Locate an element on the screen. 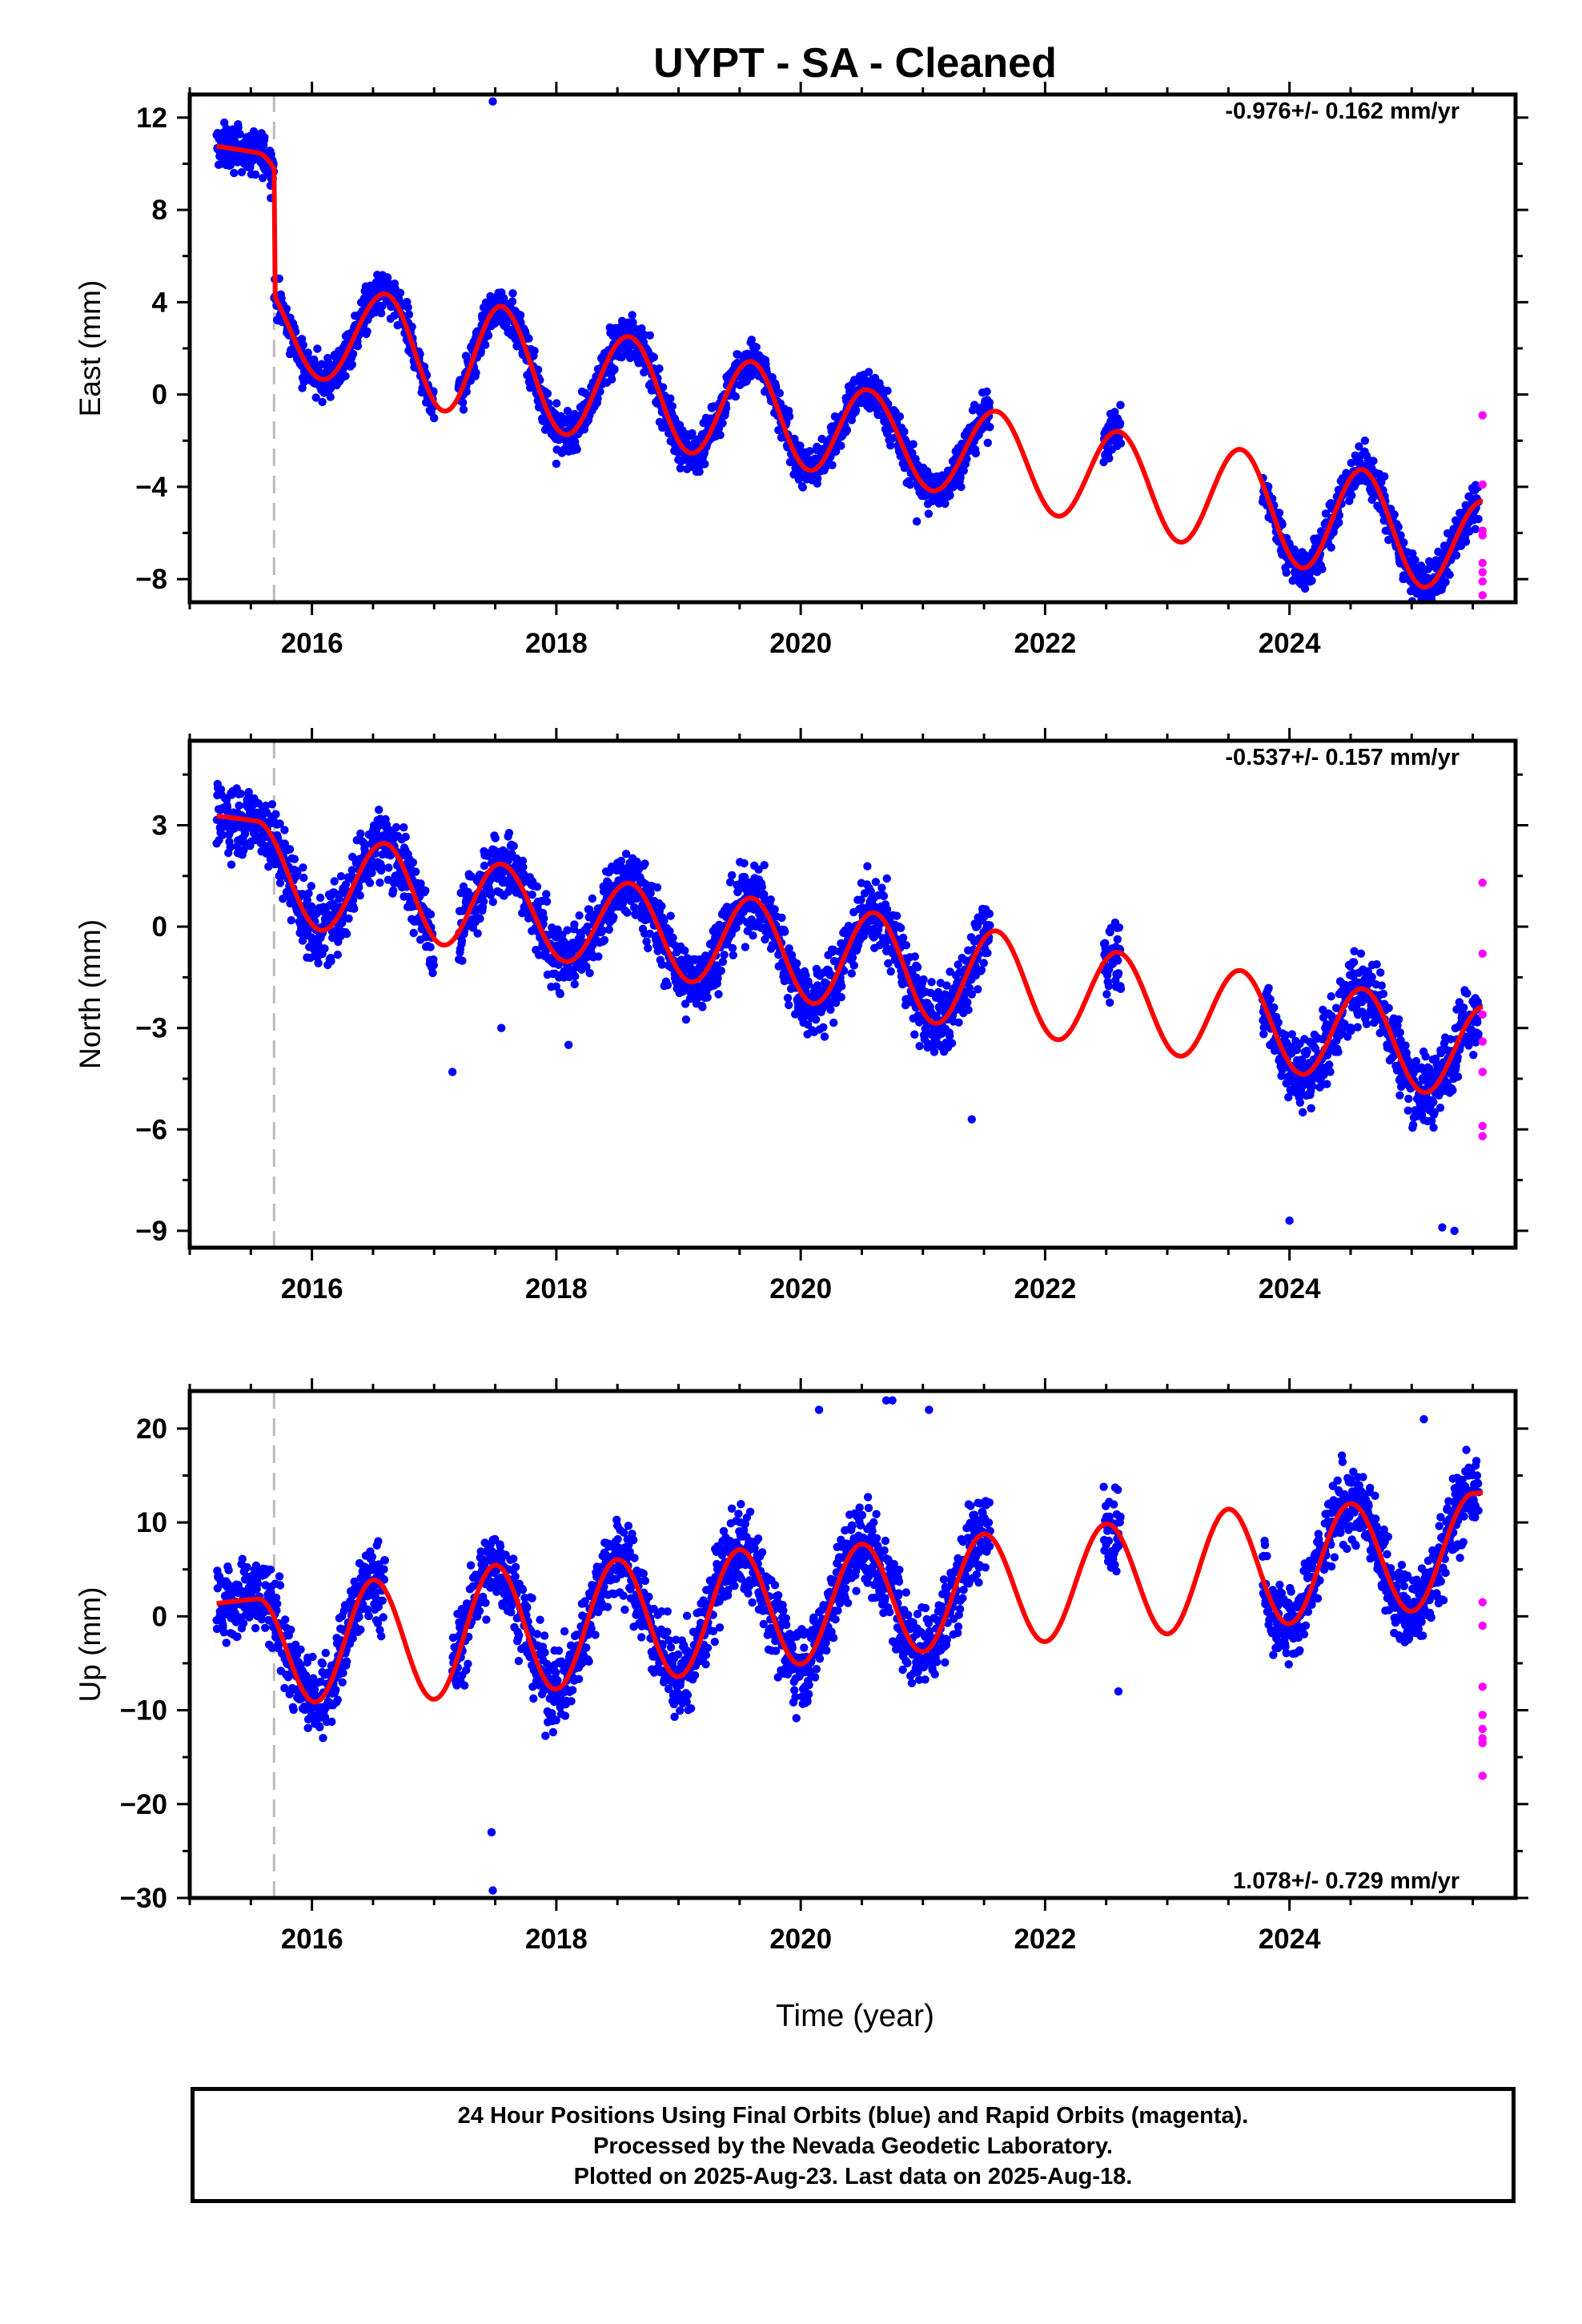 This screenshot has width=1582, height=2324. y-axis-label: East (mm) is located at coordinates (90, 348).